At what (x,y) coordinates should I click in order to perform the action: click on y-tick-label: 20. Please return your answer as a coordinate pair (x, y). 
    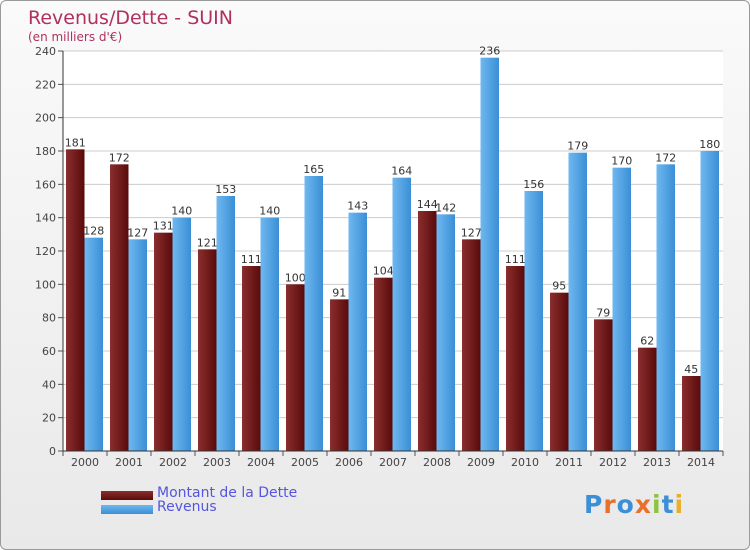
    Looking at the image, I should click on (49, 418).